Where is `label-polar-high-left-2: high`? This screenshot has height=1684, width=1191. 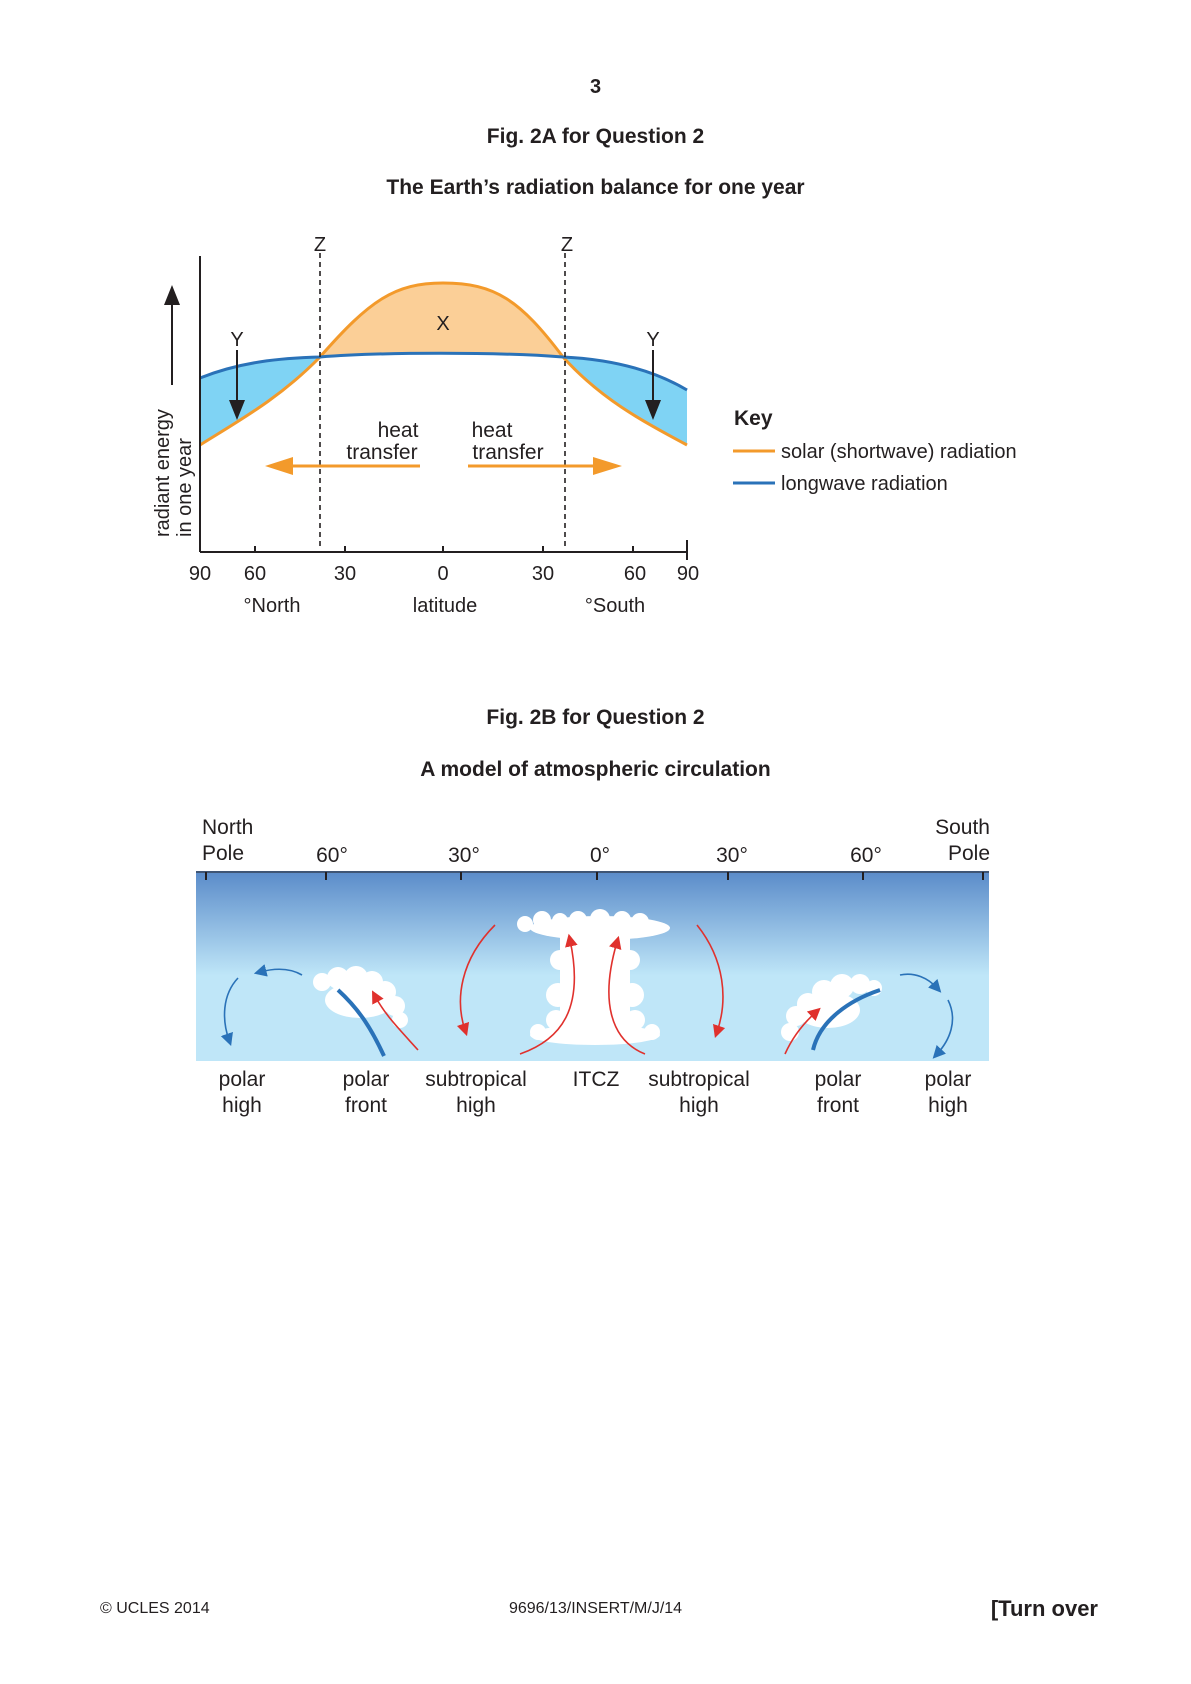 label-polar-high-left-2: high is located at coordinates (242, 1105).